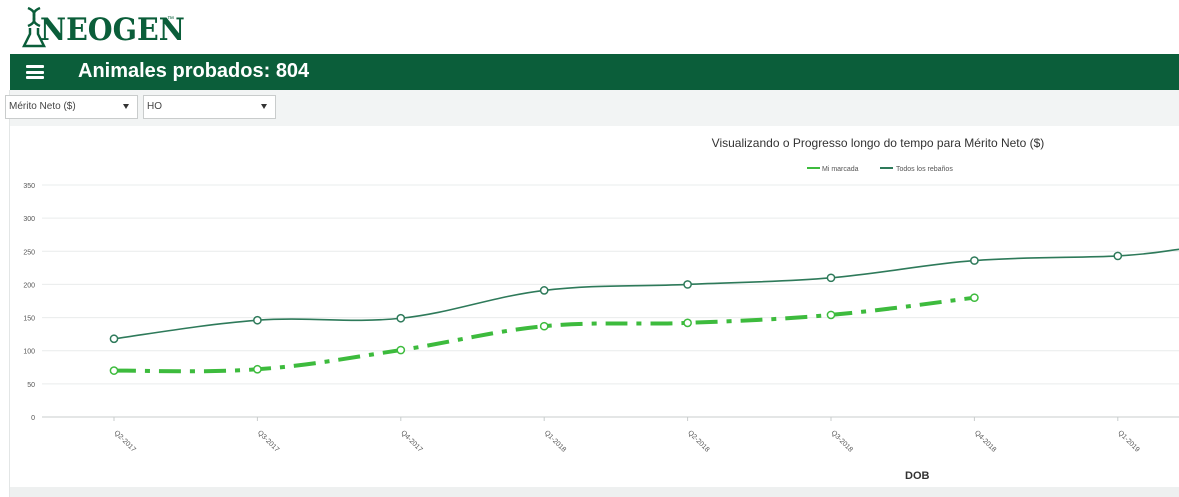 Image resolution: width=1179 pixels, height=497 pixels. Describe the element at coordinates (411, 441) in the screenshot. I see `x-tick-label: Q4-2017` at that location.